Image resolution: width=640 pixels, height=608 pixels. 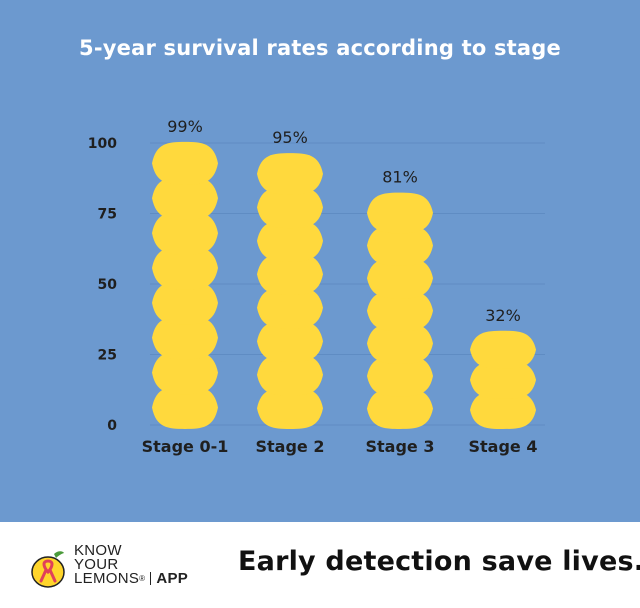 I want to click on category-label: Stage 3, so click(x=400, y=446).